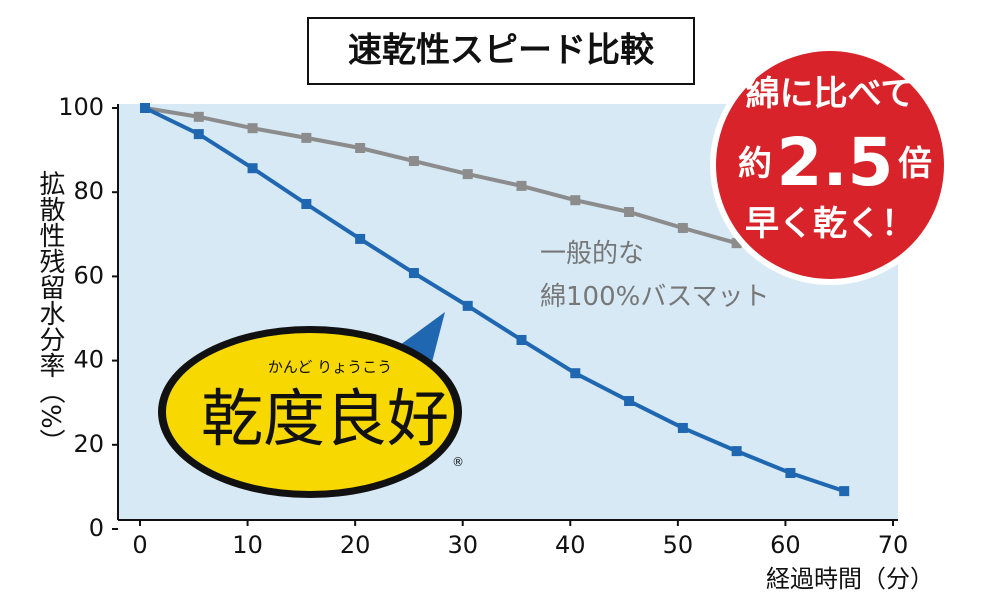 This screenshot has height=616, width=1000. What do you see at coordinates (592, 254) in the screenshot?
I see `series-label: 一般的な` at bounding box center [592, 254].